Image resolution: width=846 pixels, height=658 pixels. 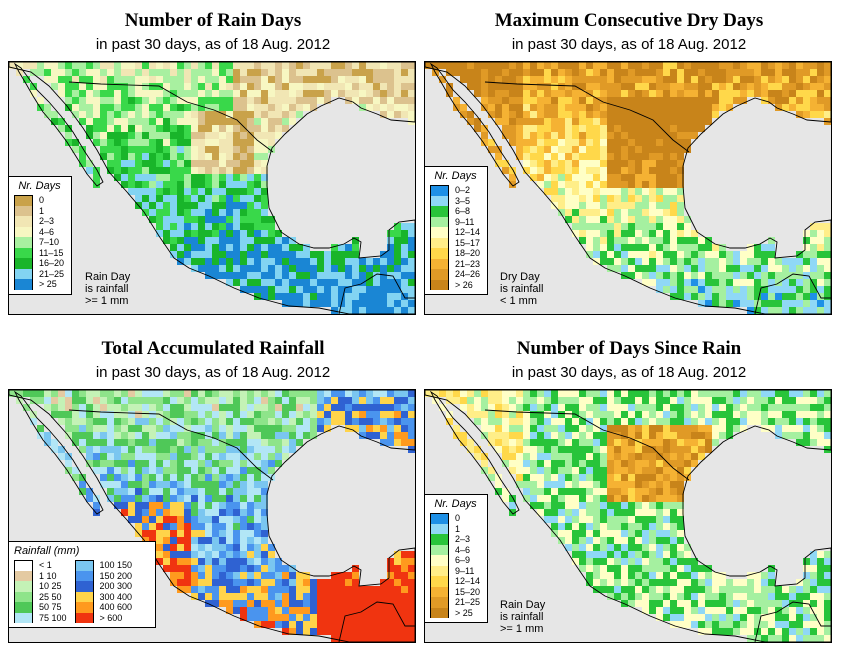 I want to click on legend-items: 0 1 2–3 4–6 6–9 9–11 12–14 15–20 21–25 > 25, so click(x=455, y=565).